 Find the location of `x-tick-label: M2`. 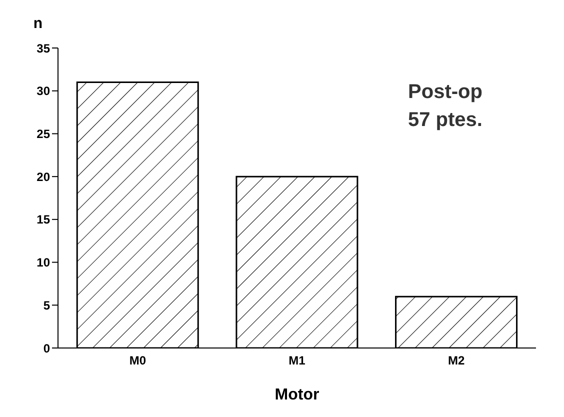

x-tick-label: M2 is located at coordinates (456, 361).